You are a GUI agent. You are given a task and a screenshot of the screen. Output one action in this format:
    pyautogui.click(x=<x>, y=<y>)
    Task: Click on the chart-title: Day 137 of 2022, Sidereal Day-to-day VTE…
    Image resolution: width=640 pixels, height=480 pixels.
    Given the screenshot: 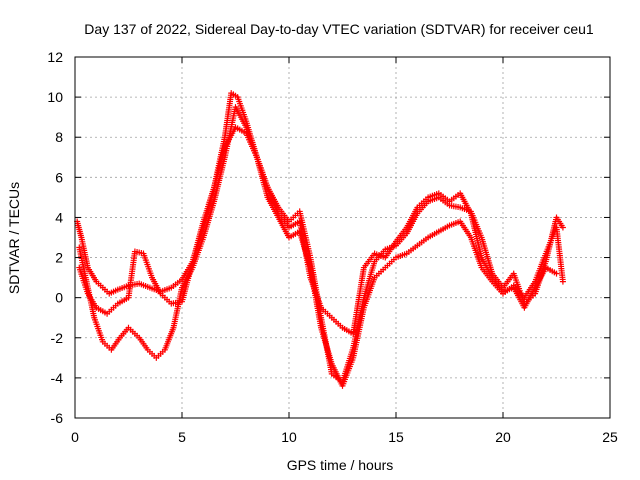 What is the action you would take?
    pyautogui.click(x=339, y=29)
    